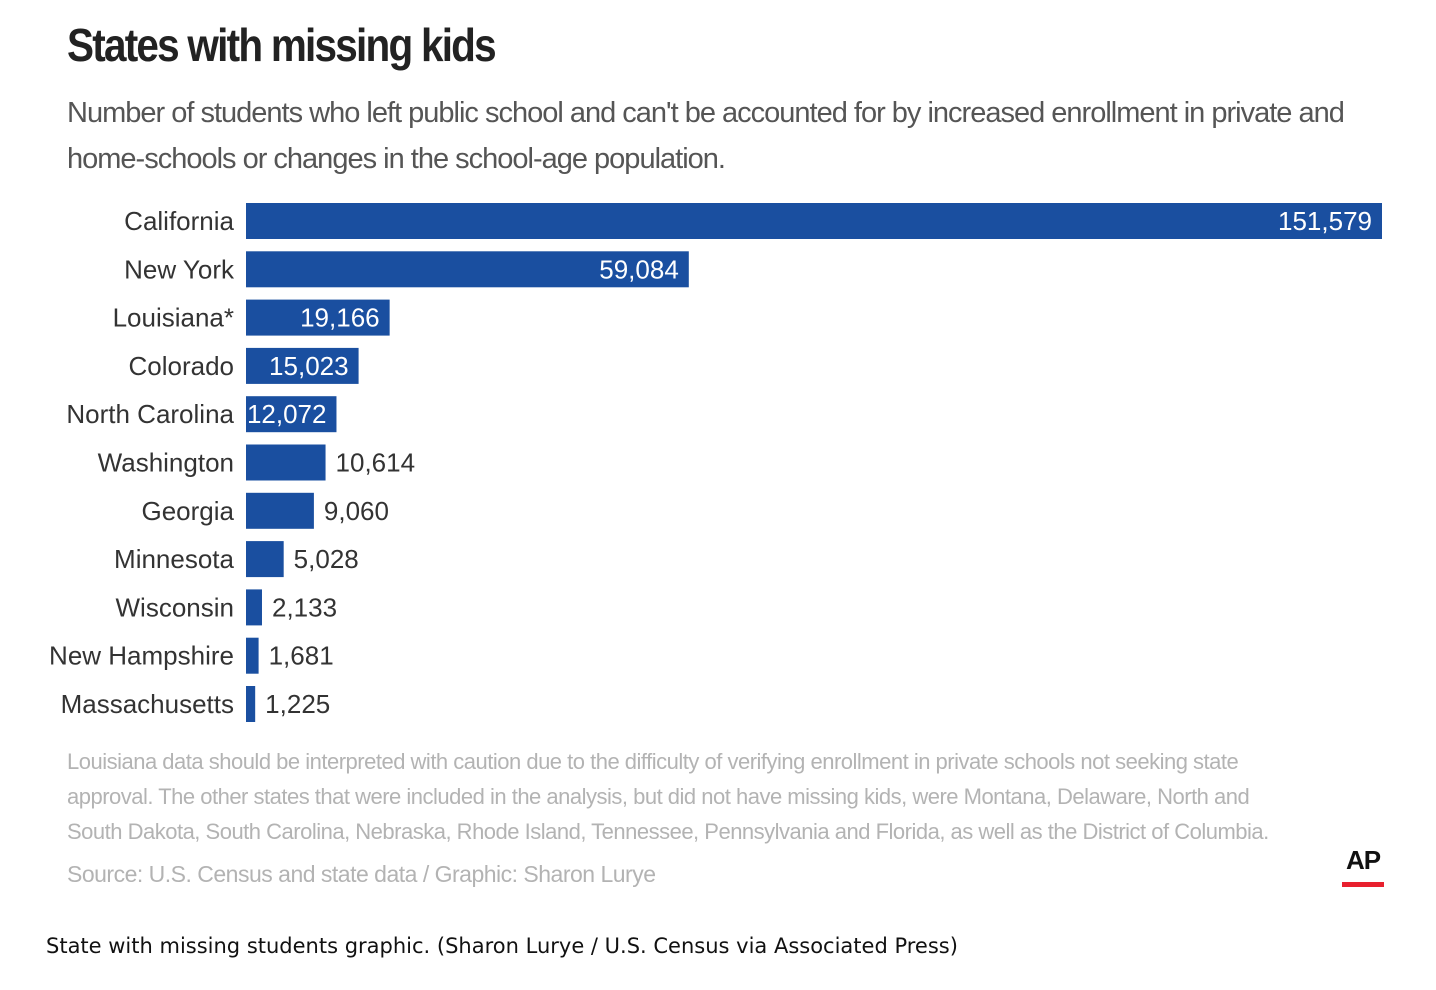  What do you see at coordinates (282, 45) in the screenshot?
I see `chart-title: States with missing kids` at bounding box center [282, 45].